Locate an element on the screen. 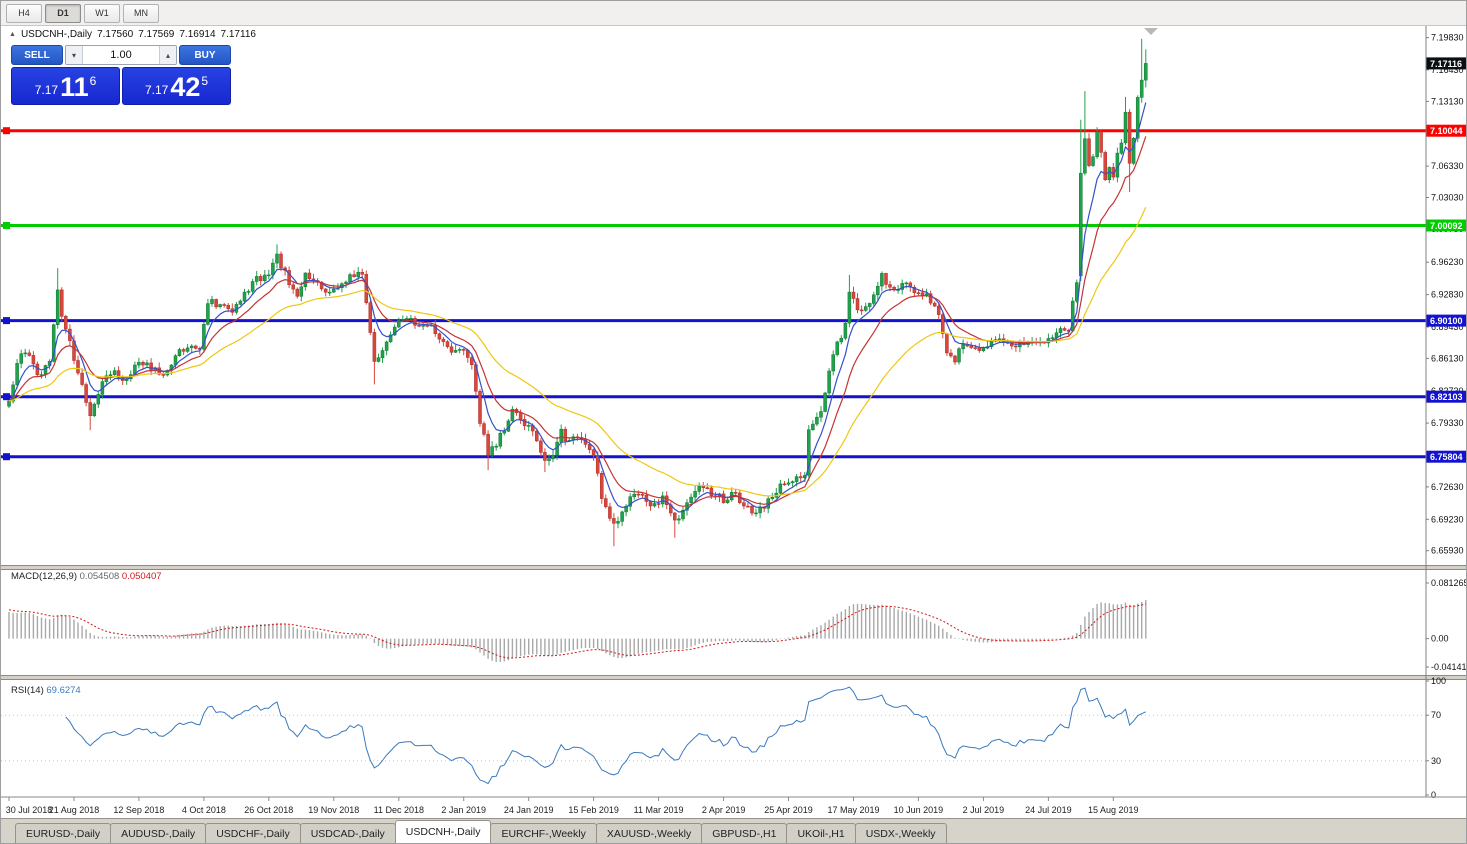 The height and width of the screenshot is (844, 1467). buy-price-small: 7.17 is located at coordinates (156, 90).